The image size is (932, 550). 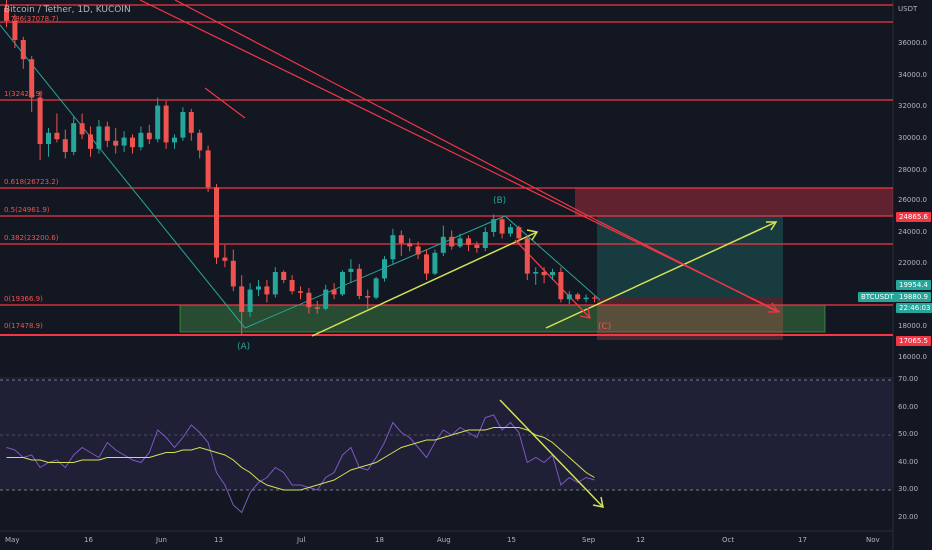 I want to click on fib-label-0382: 0.382(23200.6), so click(x=31, y=238).